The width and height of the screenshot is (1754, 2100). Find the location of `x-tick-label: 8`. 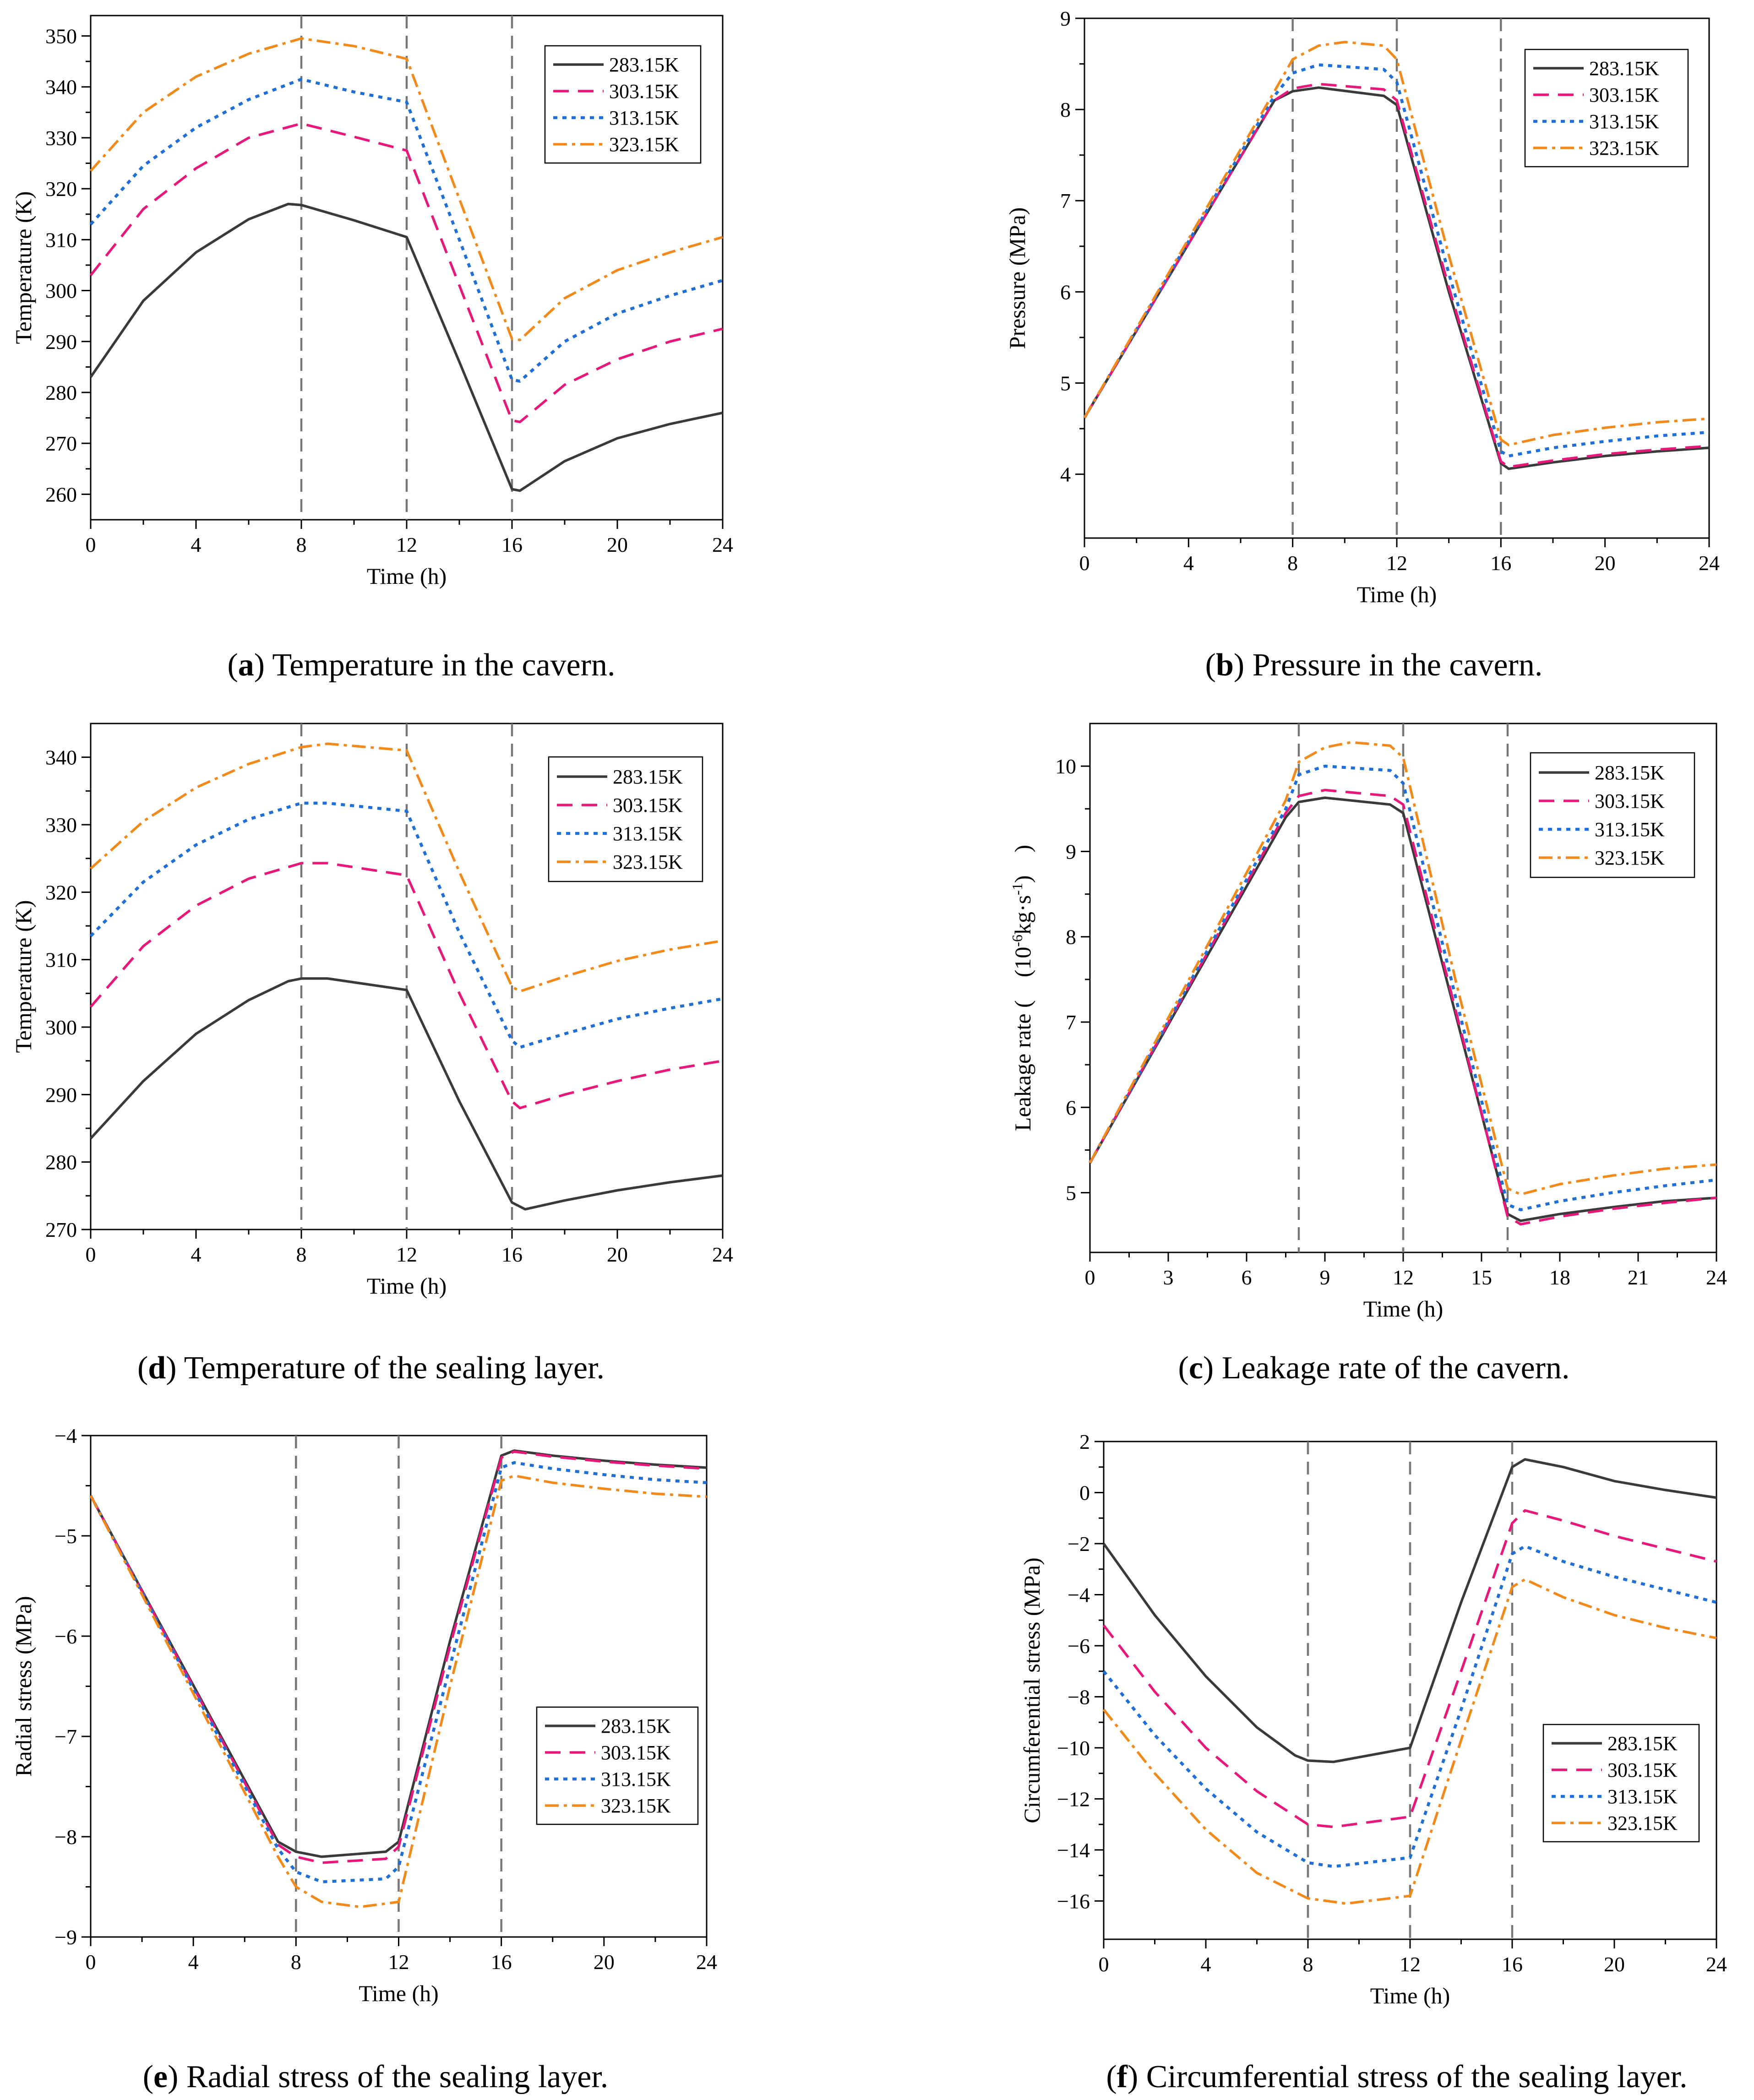

x-tick-label: 8 is located at coordinates (296, 1962).